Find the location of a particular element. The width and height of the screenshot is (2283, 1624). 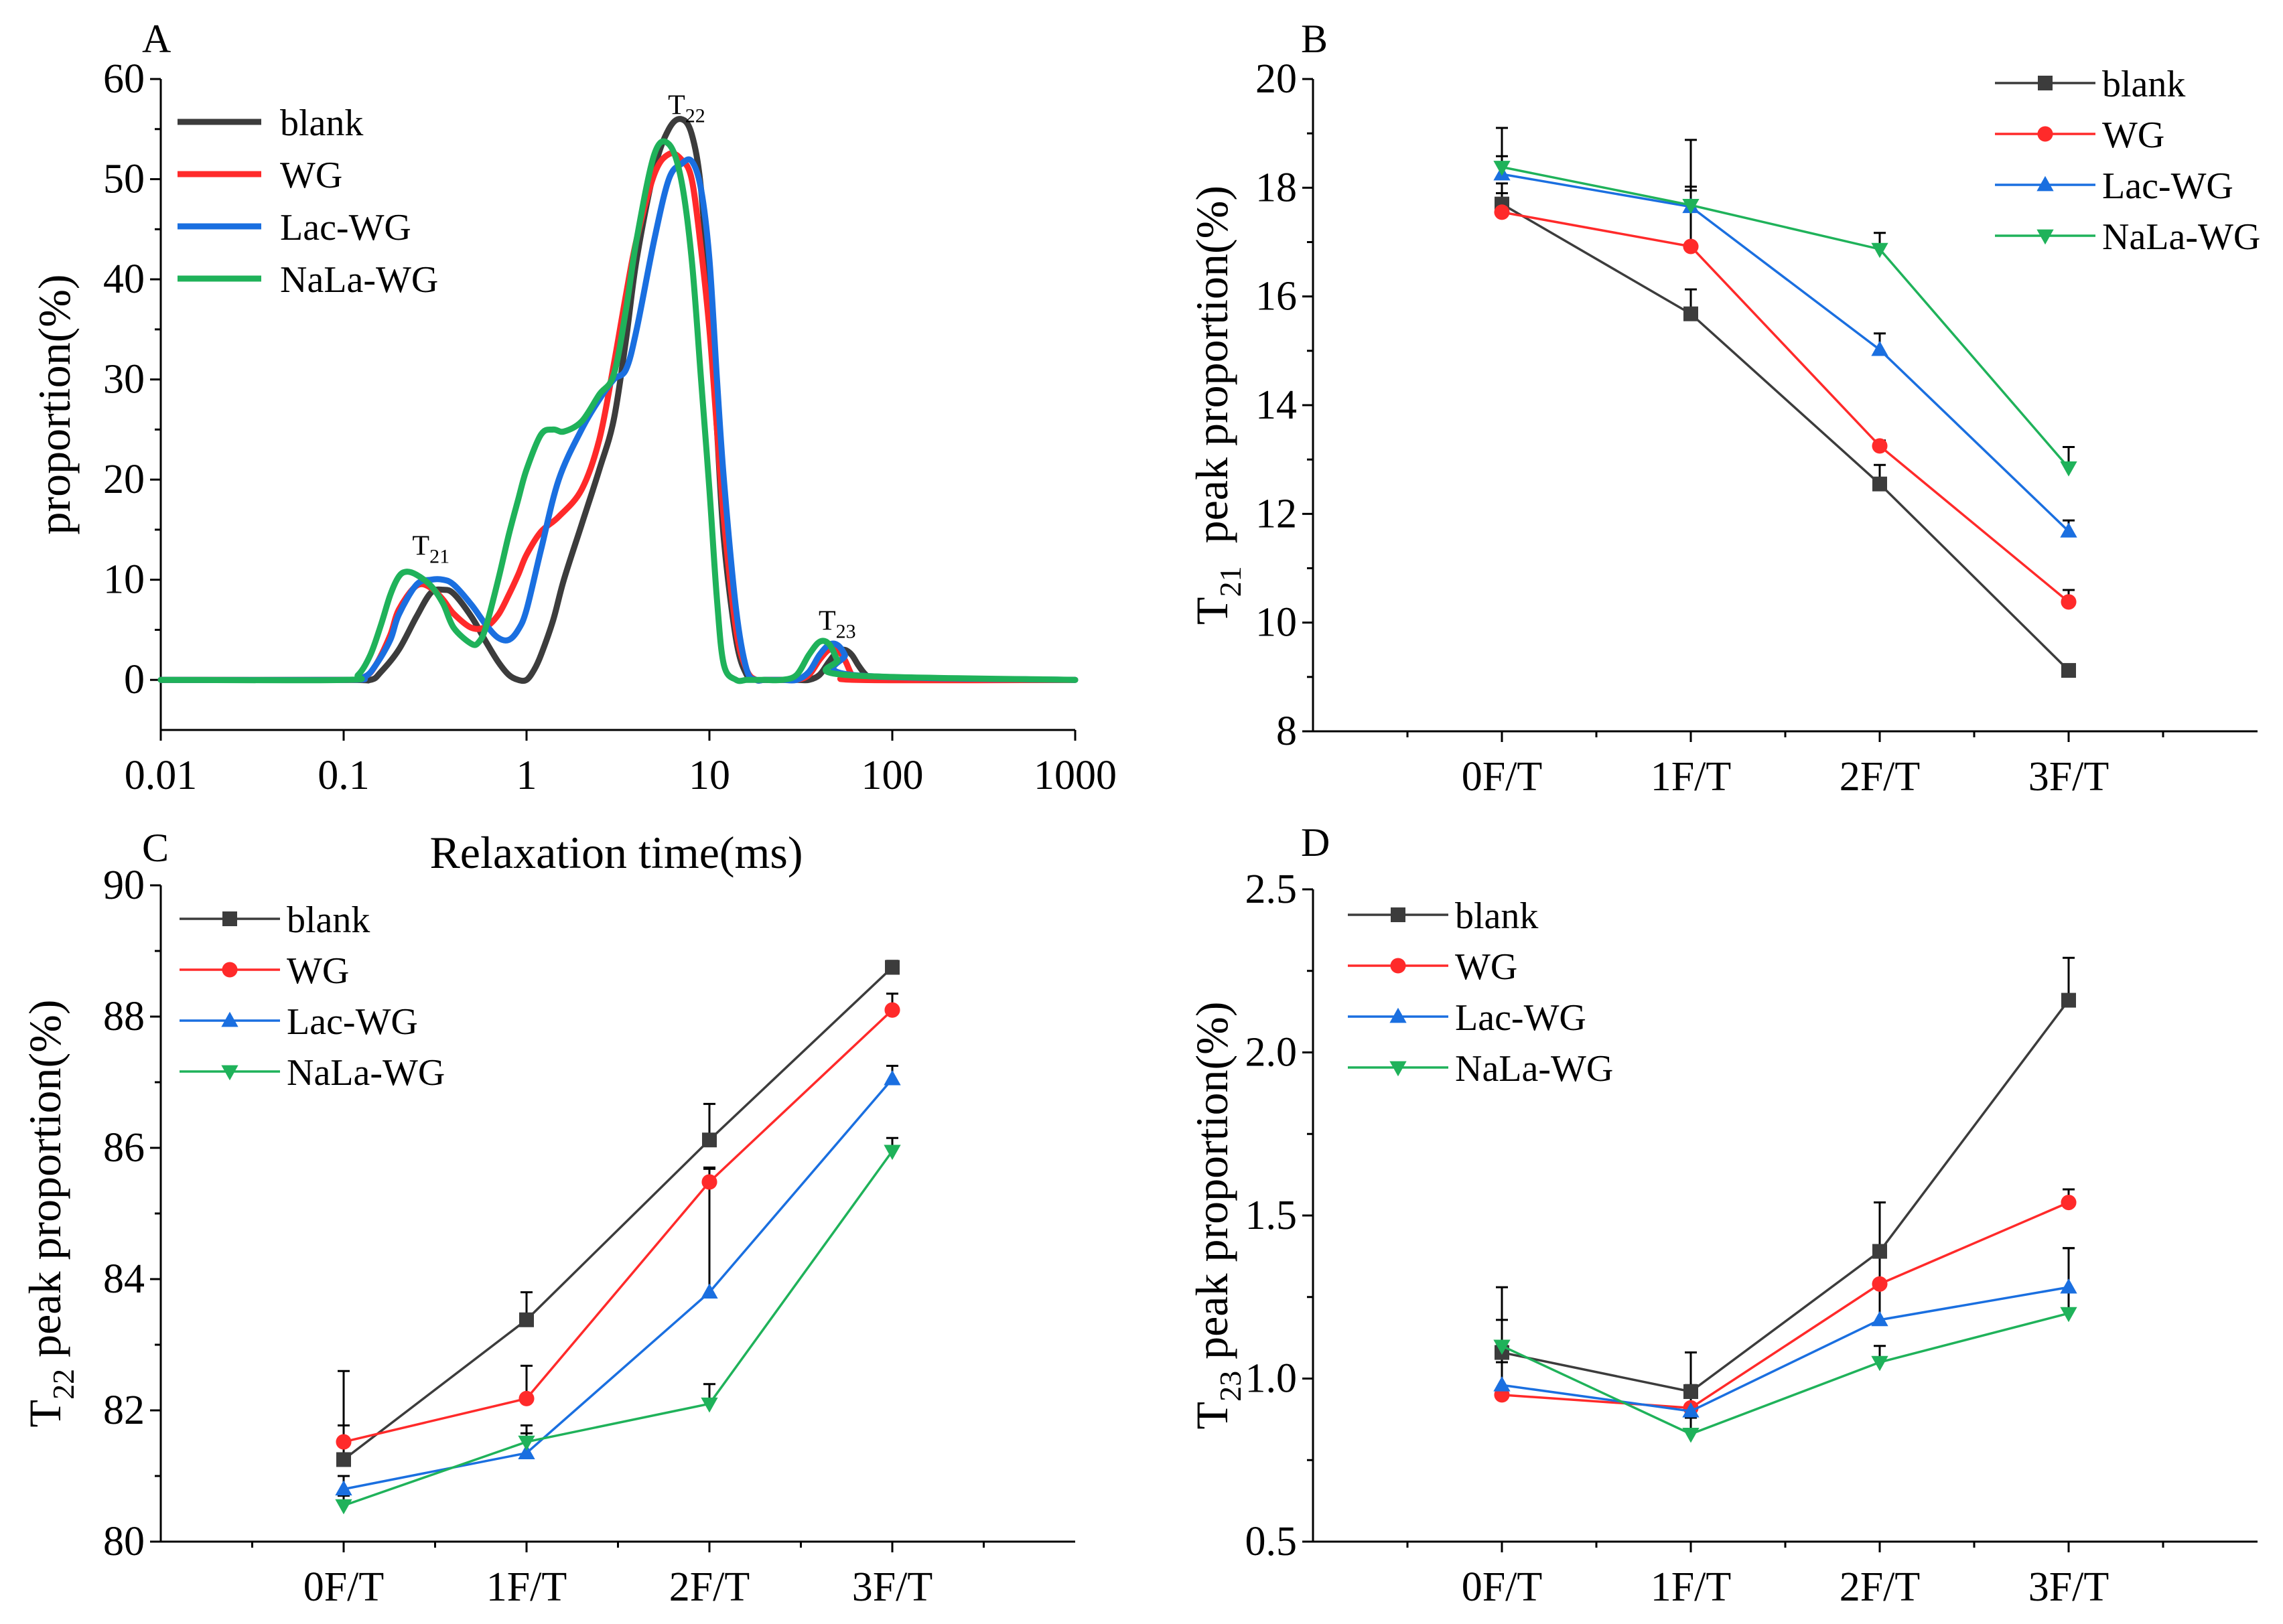

y-axis-title-sub: 22 is located at coordinates (63, 1384).